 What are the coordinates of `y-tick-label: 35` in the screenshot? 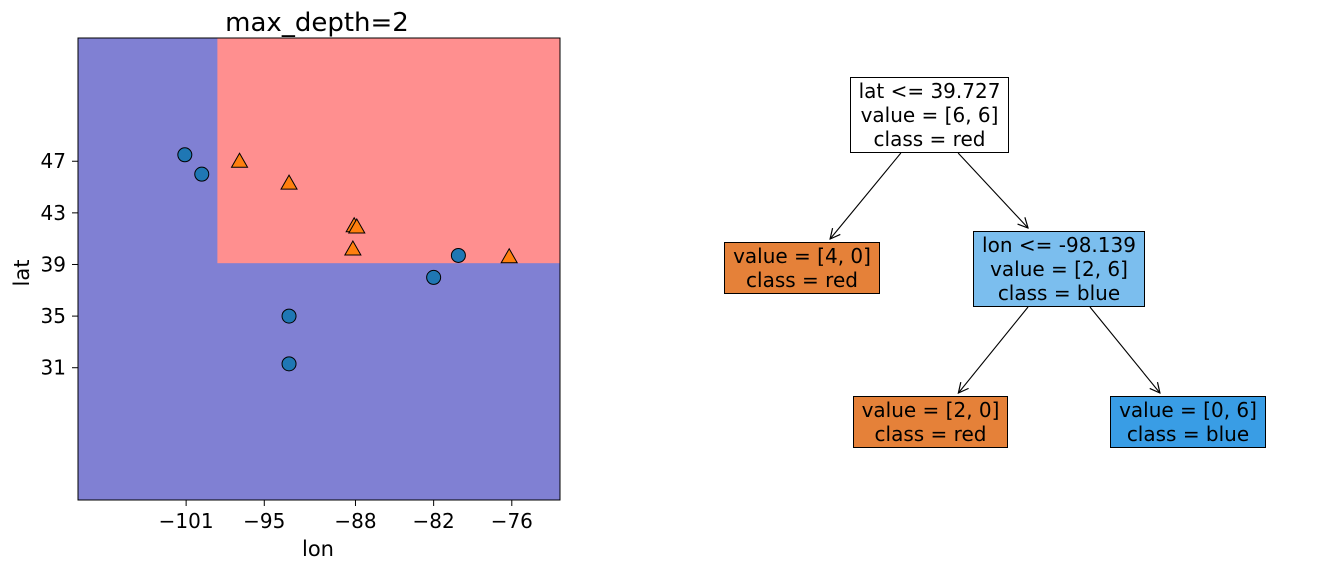 It's located at (53, 316).